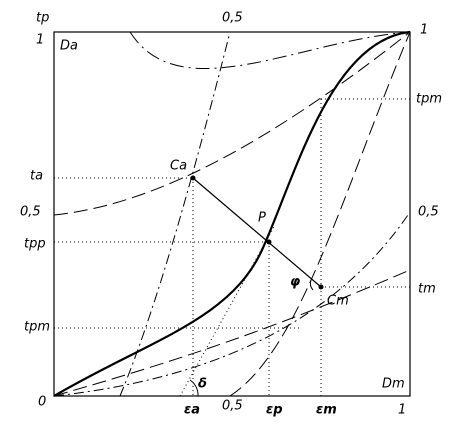 Image resolution: width=467 pixels, height=427 pixels. I want to click on label: φ, so click(295, 282).